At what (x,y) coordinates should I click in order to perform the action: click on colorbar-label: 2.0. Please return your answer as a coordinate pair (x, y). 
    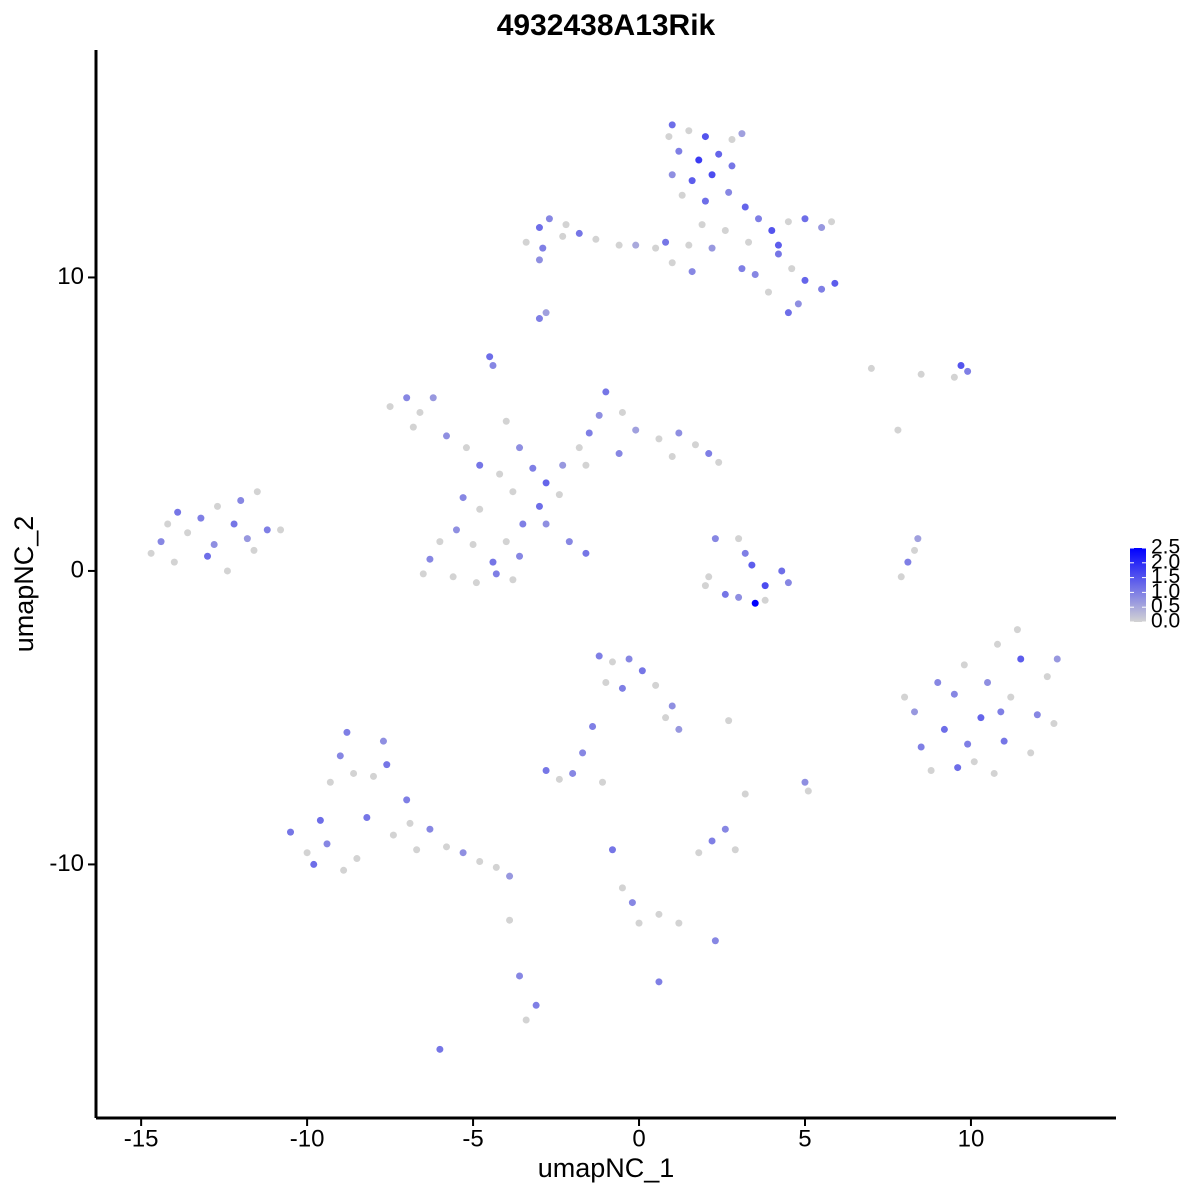
    Looking at the image, I should click on (1165, 561).